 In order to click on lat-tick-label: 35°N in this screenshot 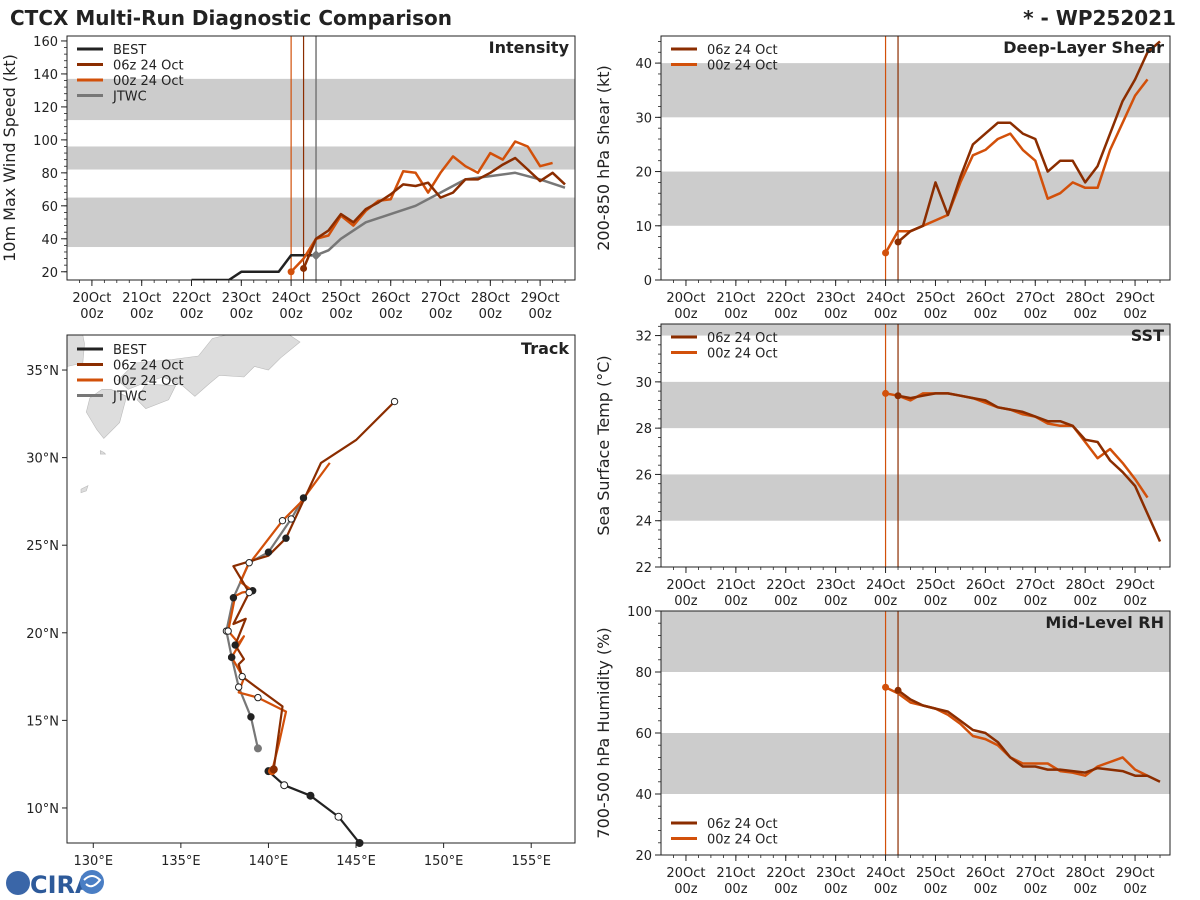, I will do `click(42, 371)`.